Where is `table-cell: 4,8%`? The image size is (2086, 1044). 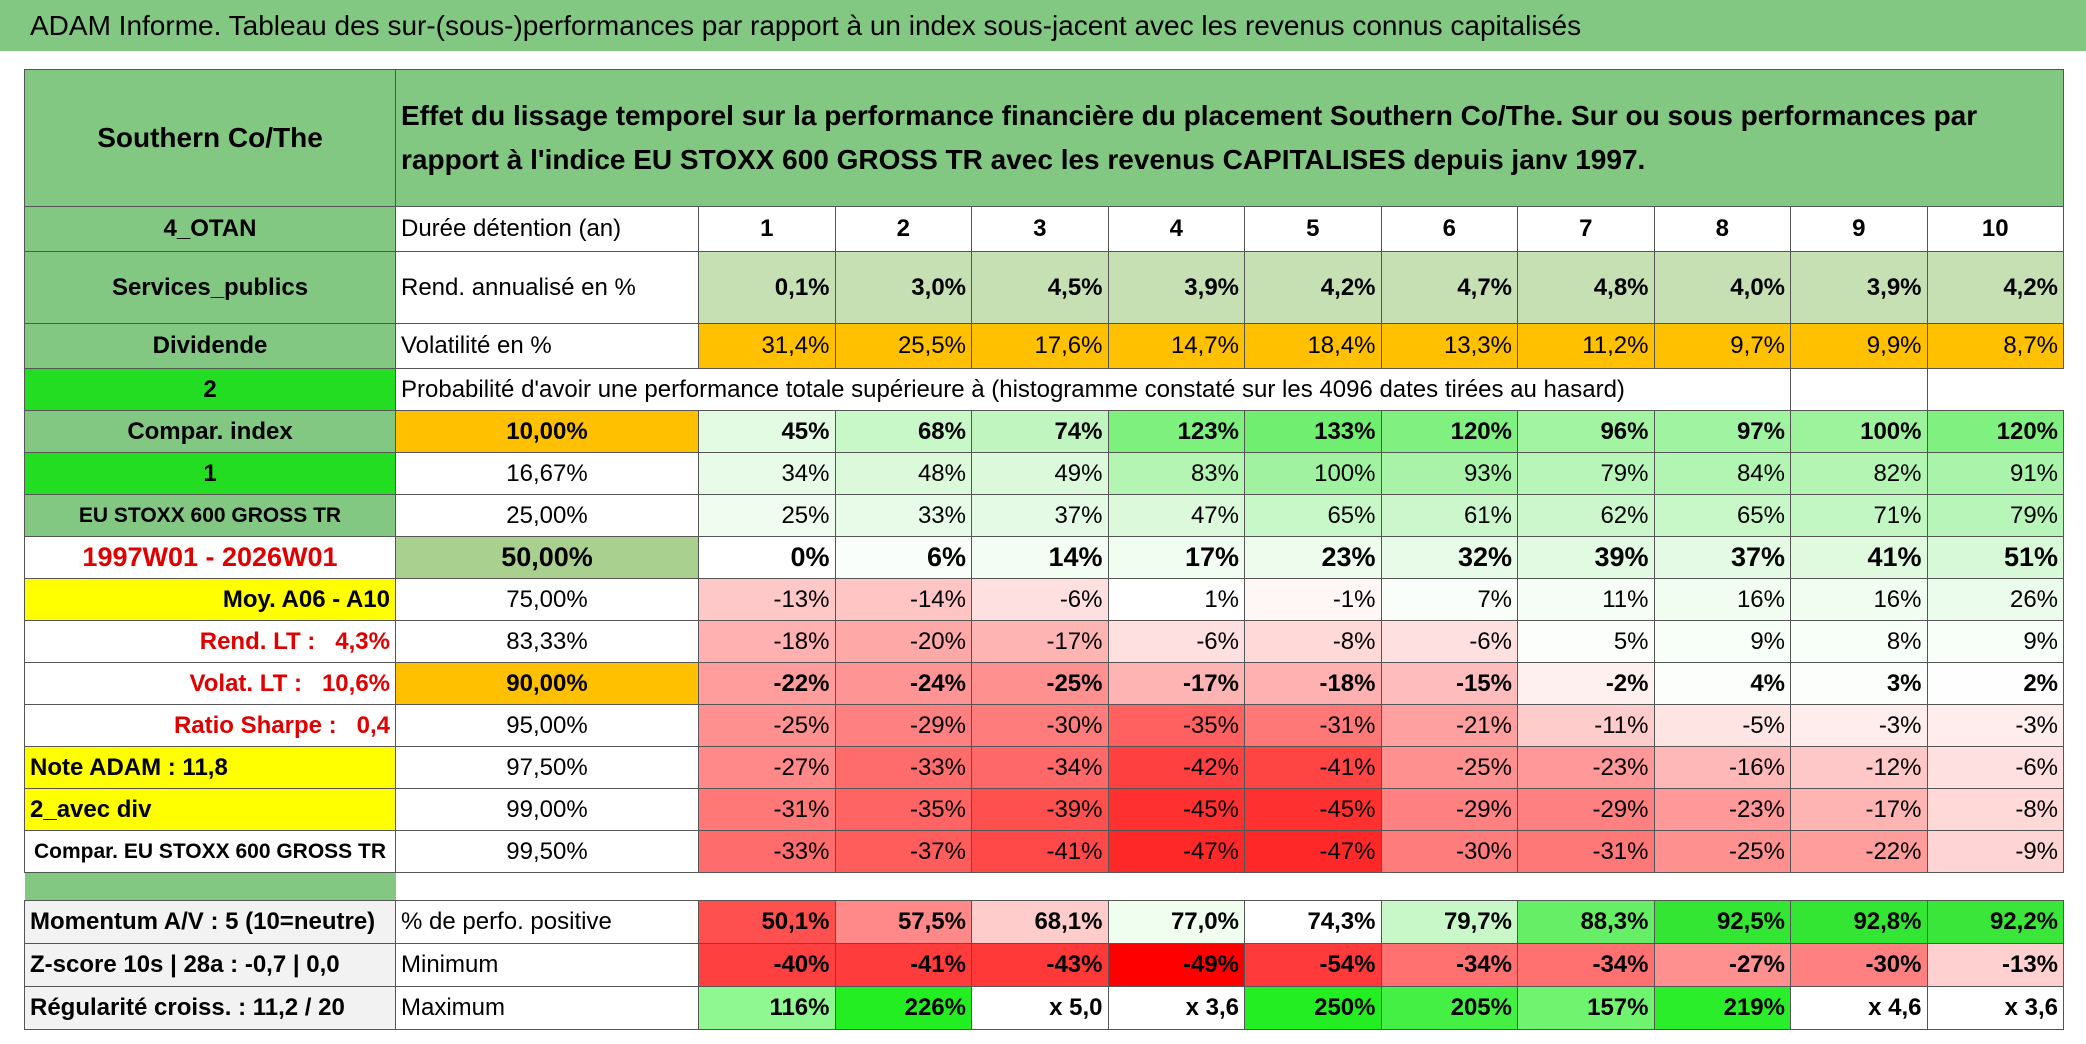
table-cell: 4,8% is located at coordinates (1586, 287).